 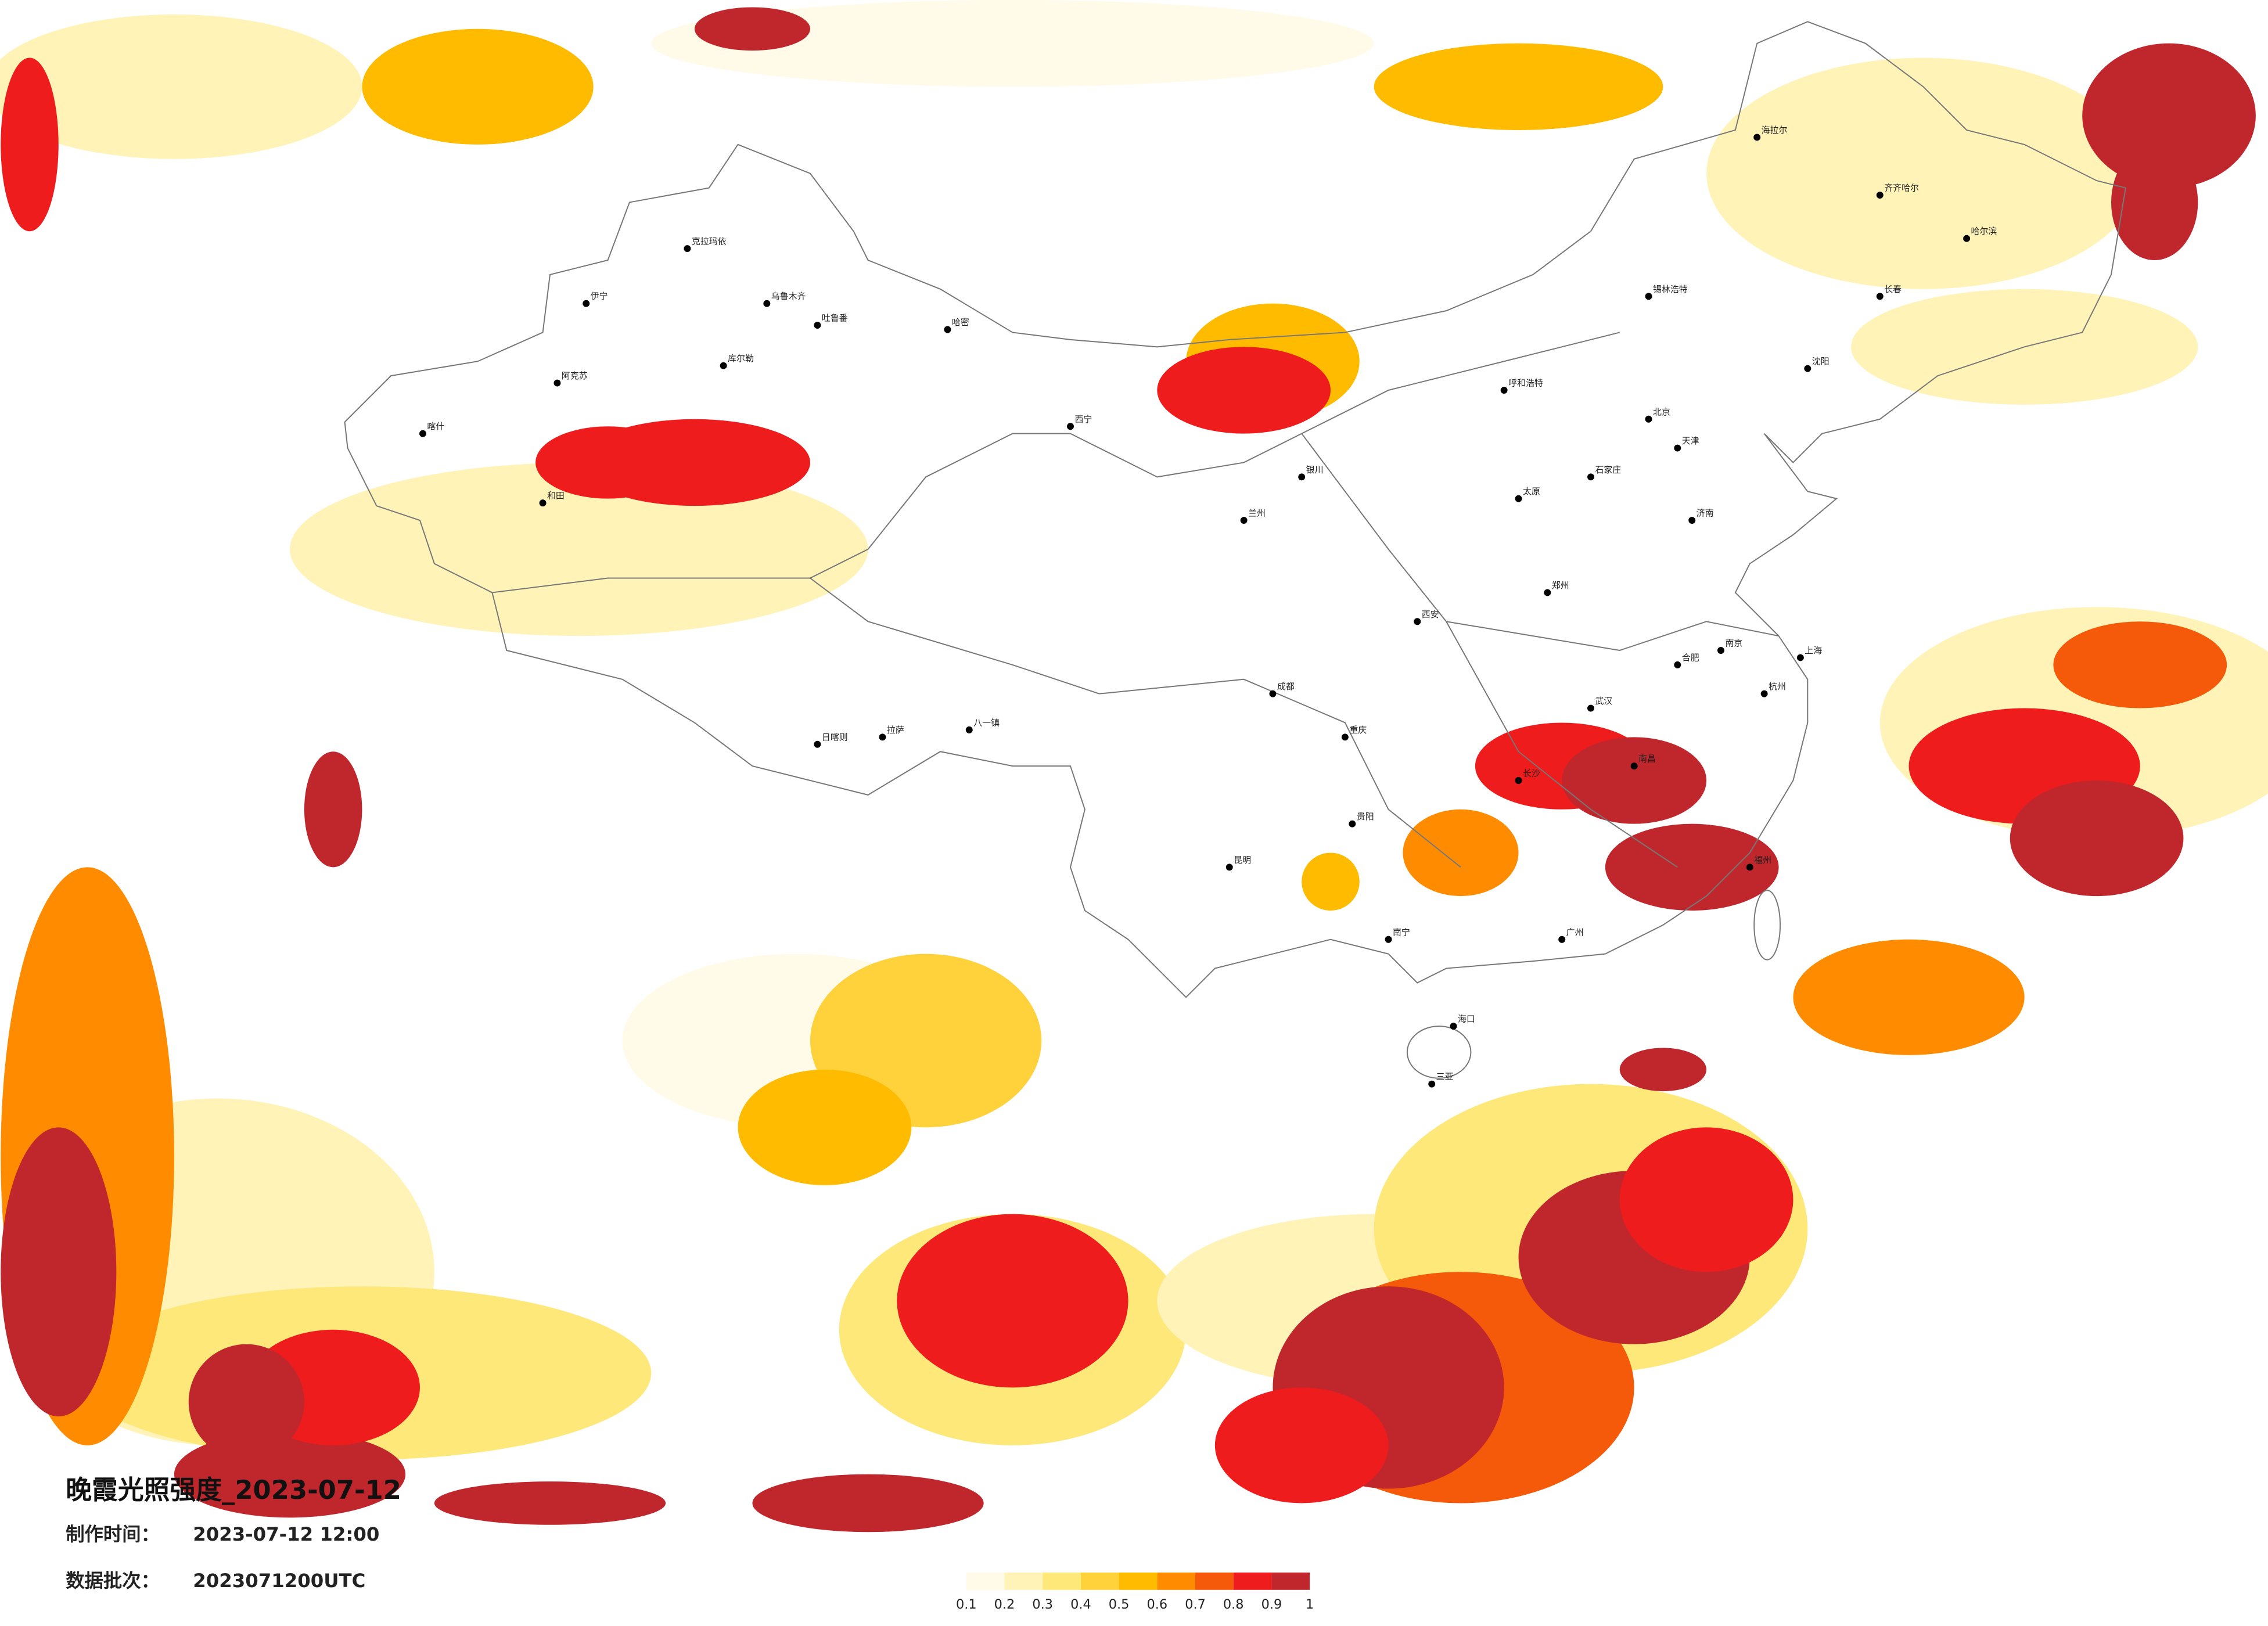 I want to click on city-label: 日喀则, so click(x=835, y=737).